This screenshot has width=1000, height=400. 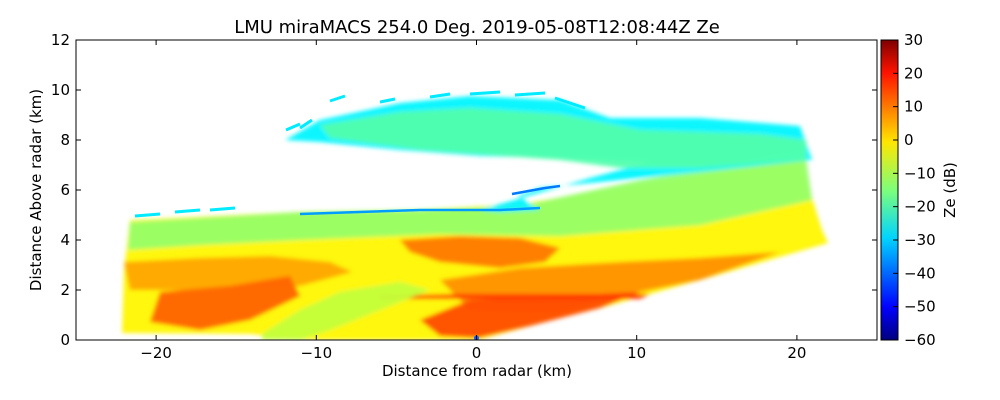 I want to click on echo-bright-band, so click(x=515, y=296).